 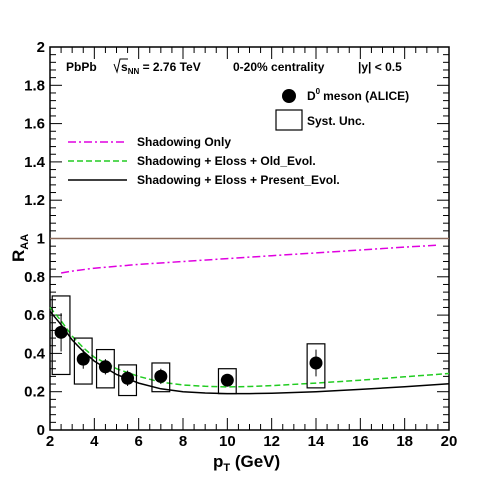 I want to click on x-tick-label: 10, so click(x=227, y=441).